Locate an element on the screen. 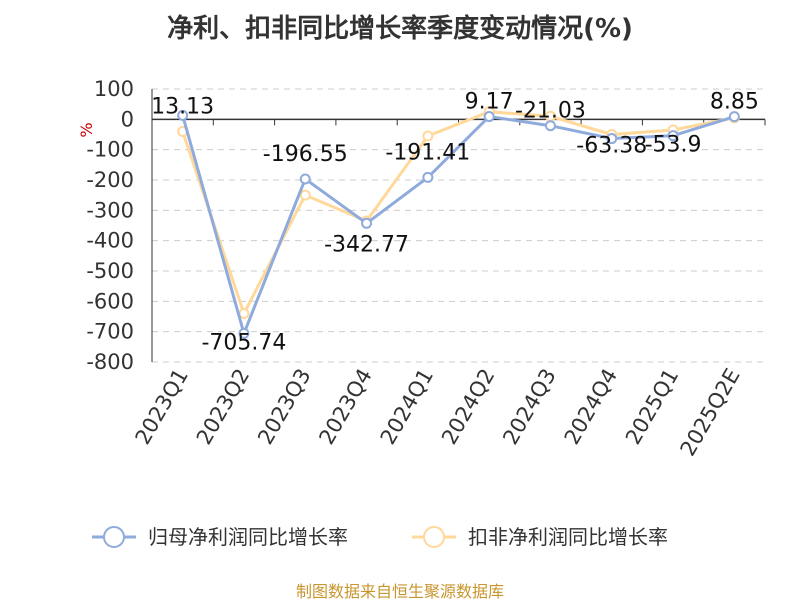 The width and height of the screenshot is (800, 602). chart-title: 净利、扣非同比增长率季度变动情况(%) is located at coordinates (400, 29).